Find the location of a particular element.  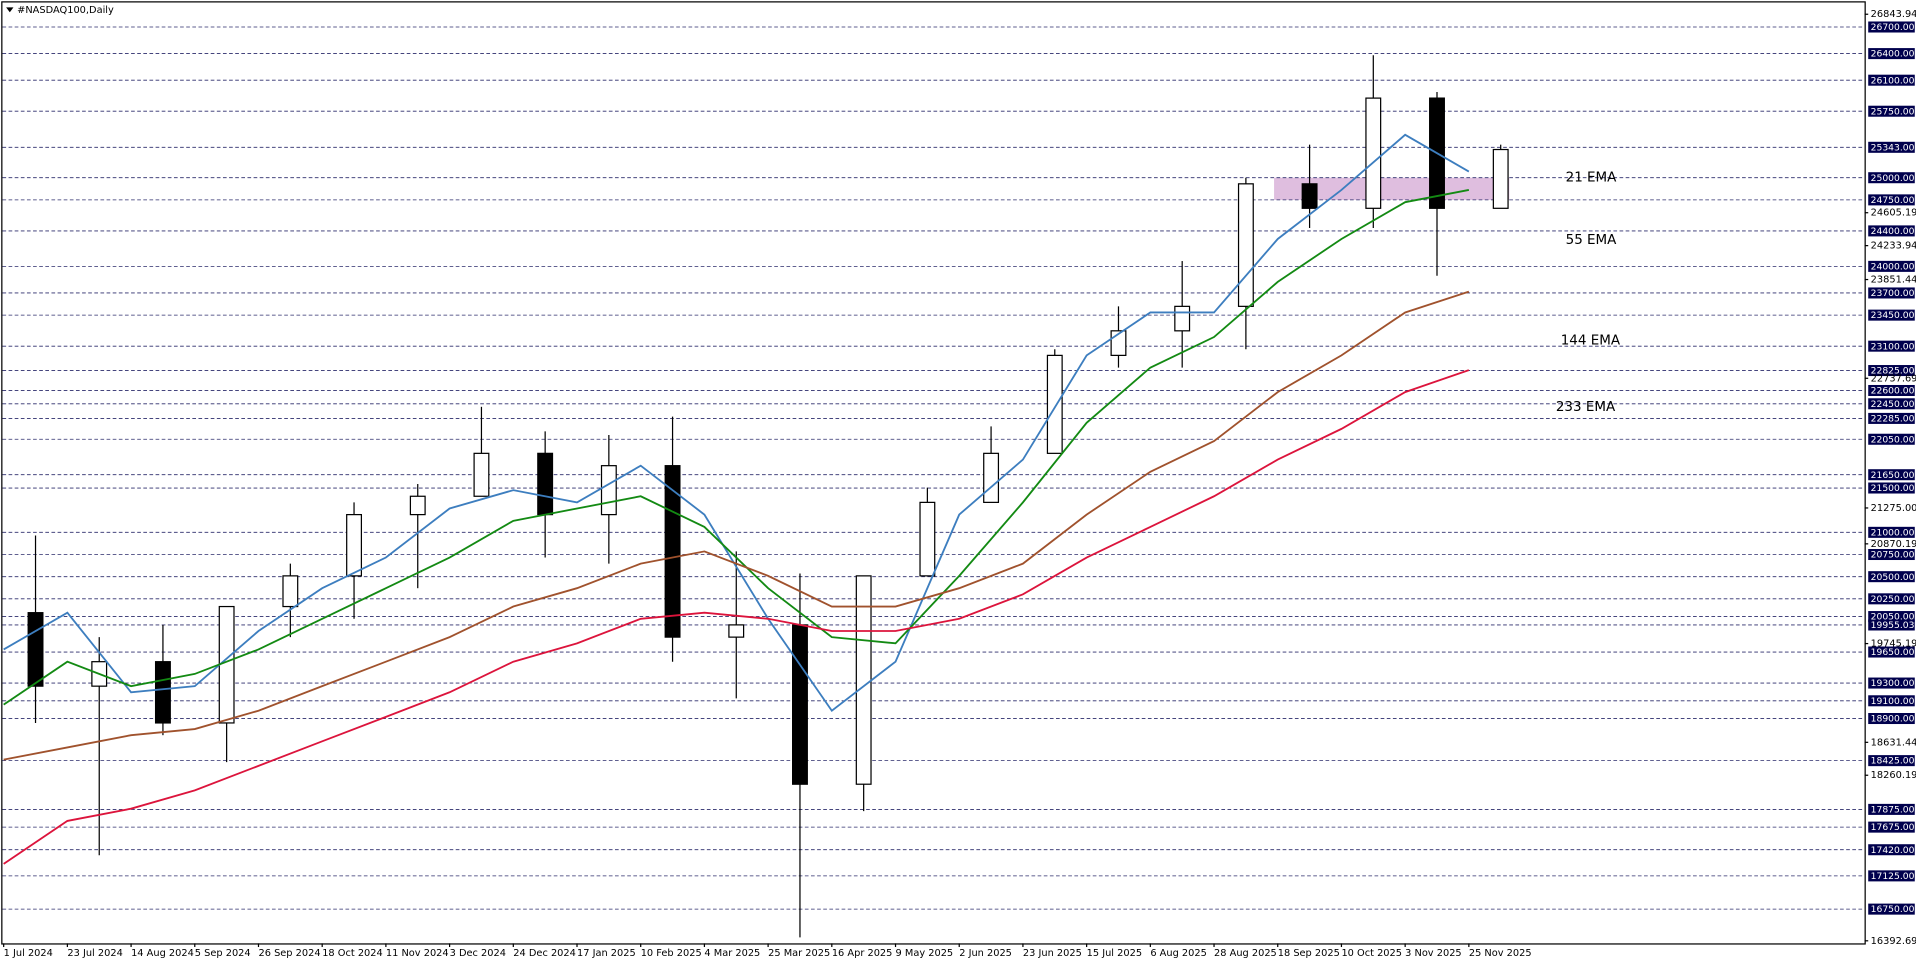

ema-label: 21 EMA is located at coordinates (1592, 178).